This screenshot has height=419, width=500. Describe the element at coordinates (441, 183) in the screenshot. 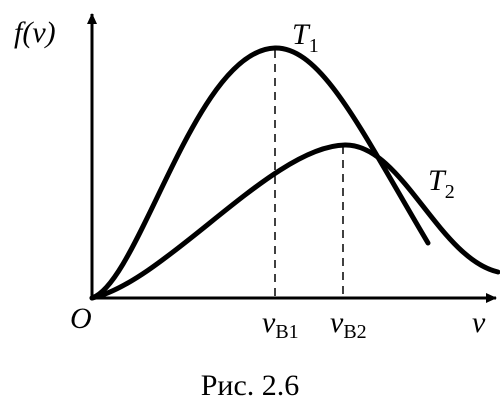

I see `curve-label: T2` at that location.